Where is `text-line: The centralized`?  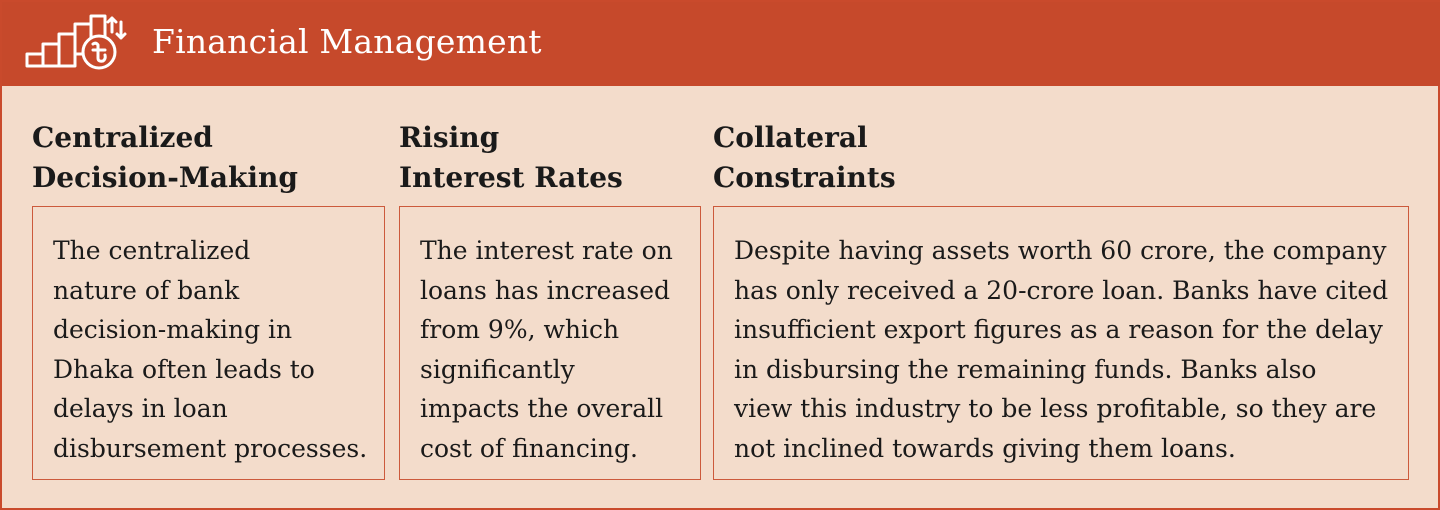
text-line: The centralized is located at coordinates (152, 250).